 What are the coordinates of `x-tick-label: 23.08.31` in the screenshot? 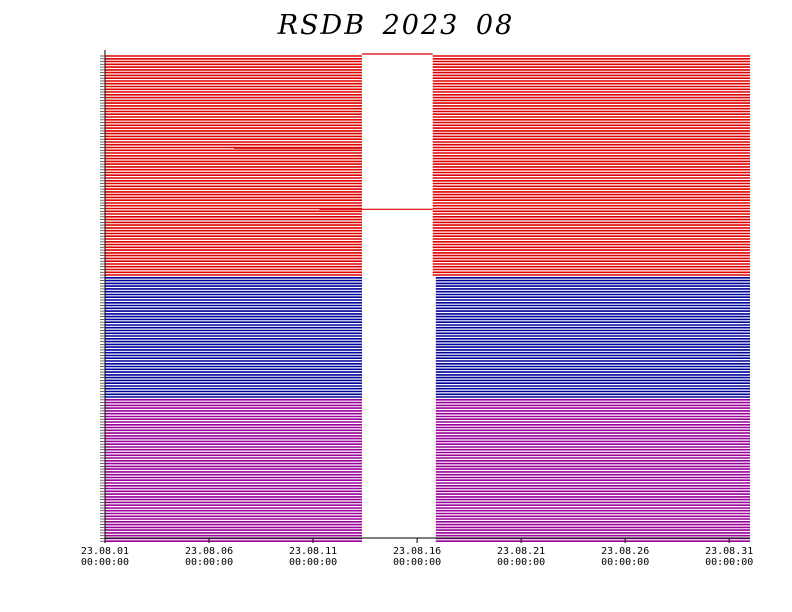 It's located at (729, 551).